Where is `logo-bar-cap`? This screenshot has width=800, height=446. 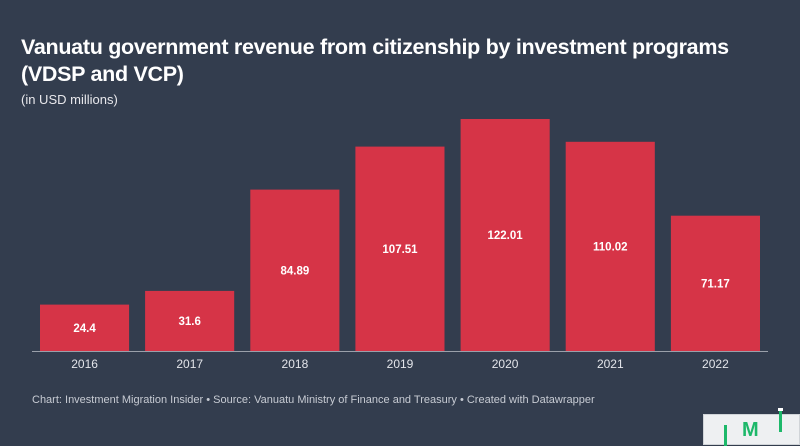
logo-bar-cap is located at coordinates (780, 409).